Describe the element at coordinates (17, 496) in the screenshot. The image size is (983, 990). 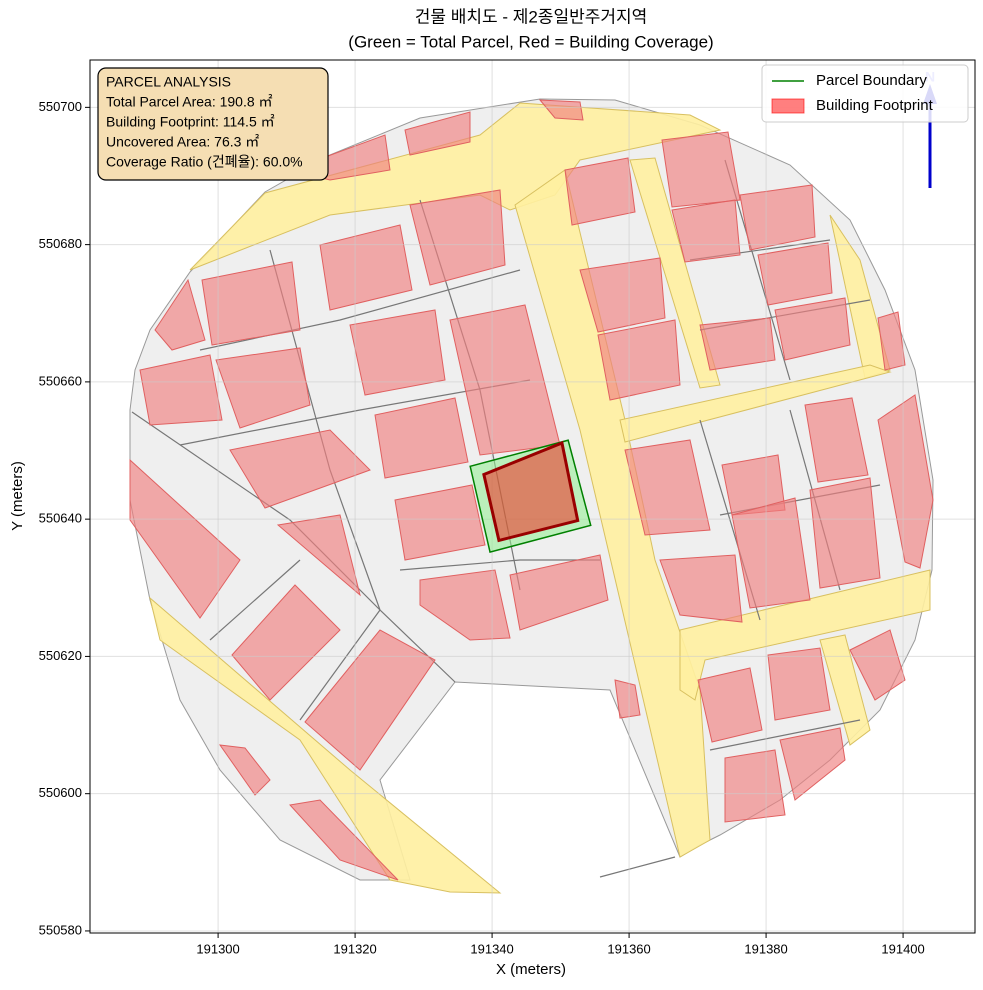
I see `y-axis-label: Y (meters)` at that location.